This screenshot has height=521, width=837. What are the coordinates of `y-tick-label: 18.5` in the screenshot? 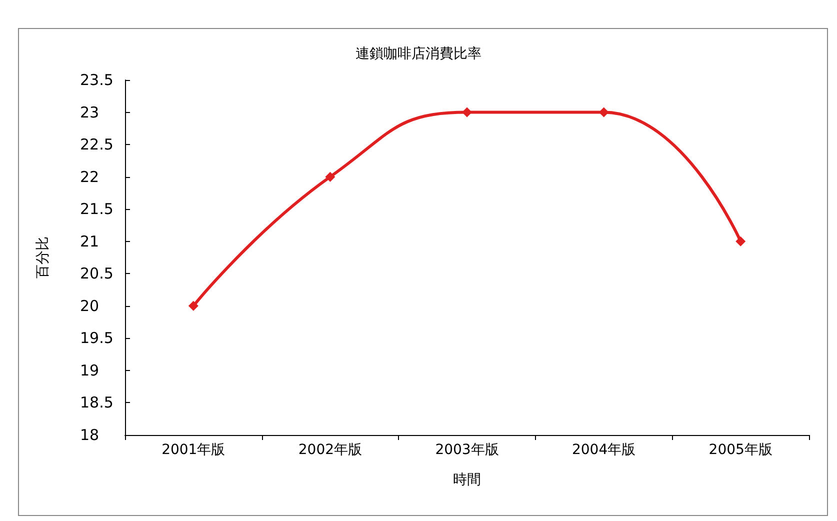 It's located at (97, 403).